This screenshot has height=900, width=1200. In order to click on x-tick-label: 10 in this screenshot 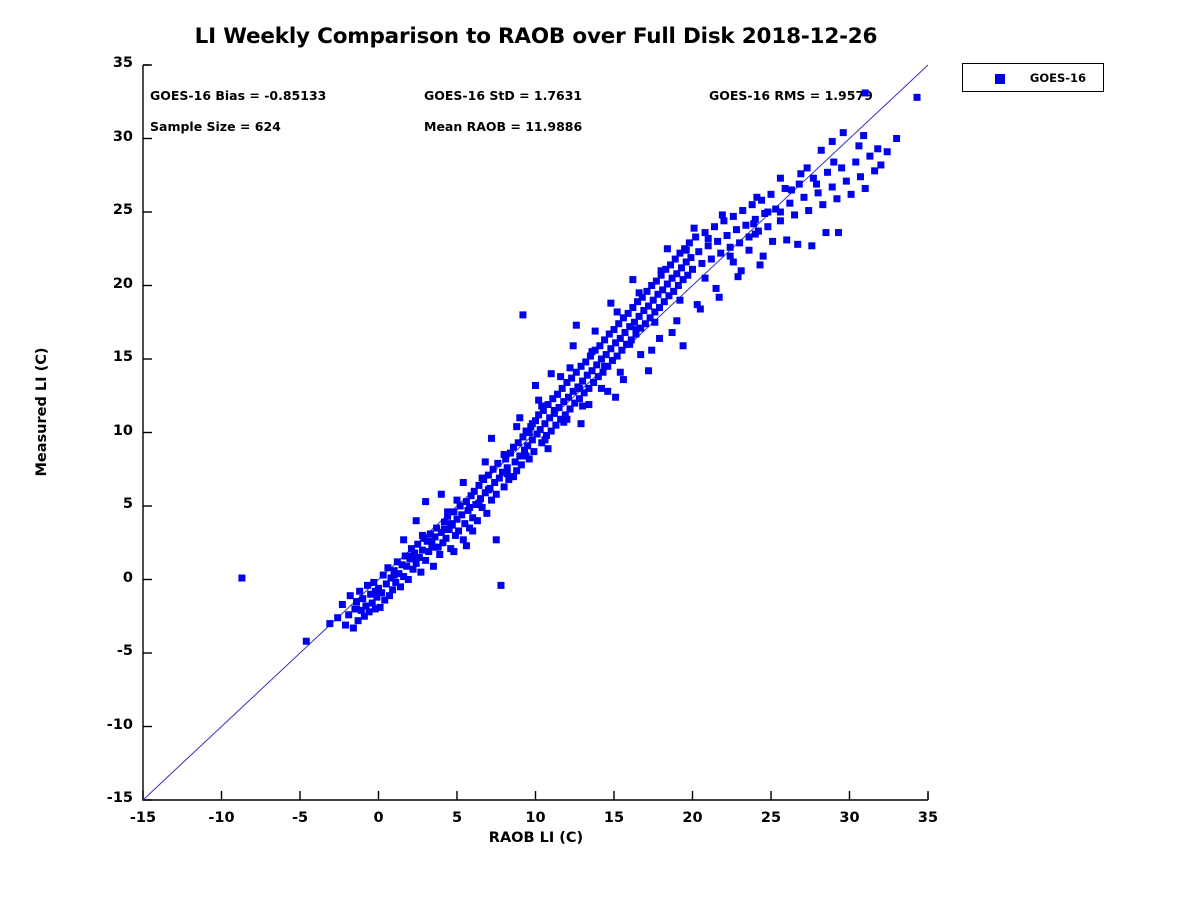, I will do `click(535, 818)`.